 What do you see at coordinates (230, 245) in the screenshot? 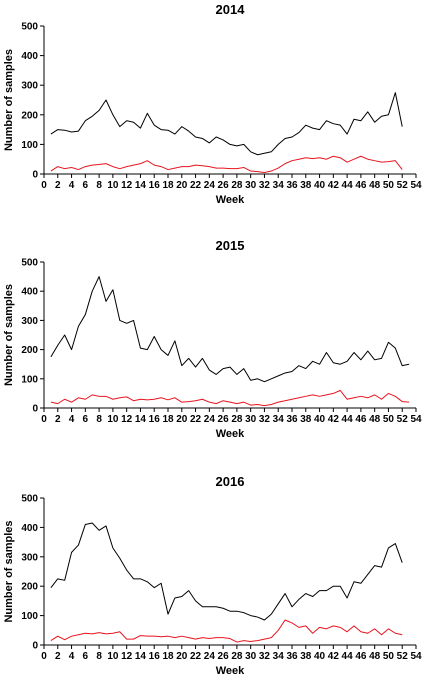
I see `chart-title: 2015` at bounding box center [230, 245].